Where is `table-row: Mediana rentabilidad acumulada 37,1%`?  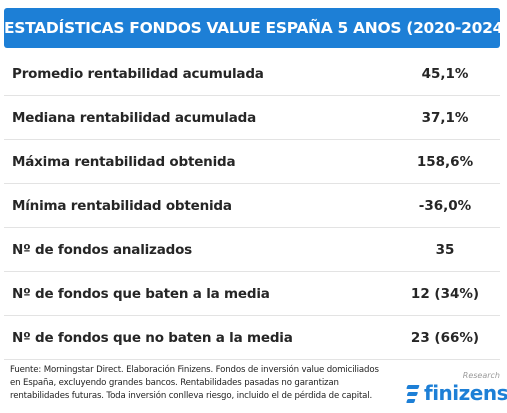 table-row: Mediana rentabilidad acumulada 37,1% is located at coordinates (252, 118).